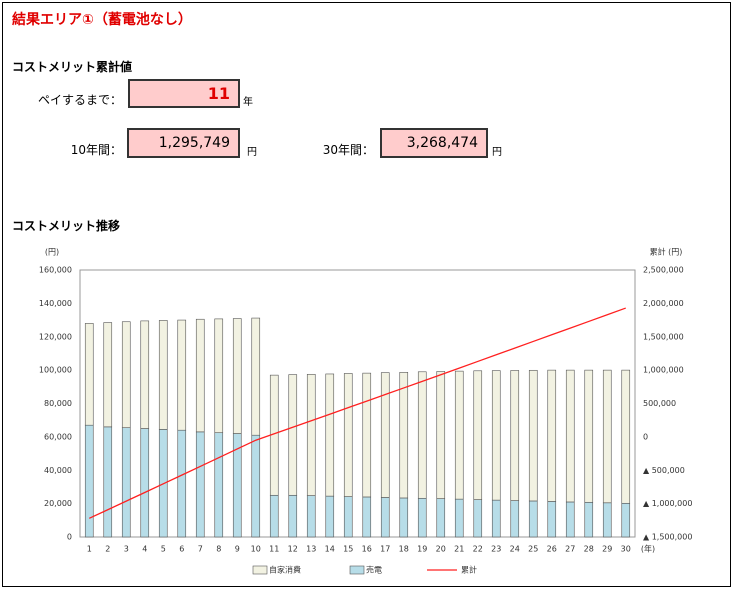 This screenshot has height=590, width=733. Describe the element at coordinates (607, 549) in the screenshot. I see `x-tick-label: 29` at that location.